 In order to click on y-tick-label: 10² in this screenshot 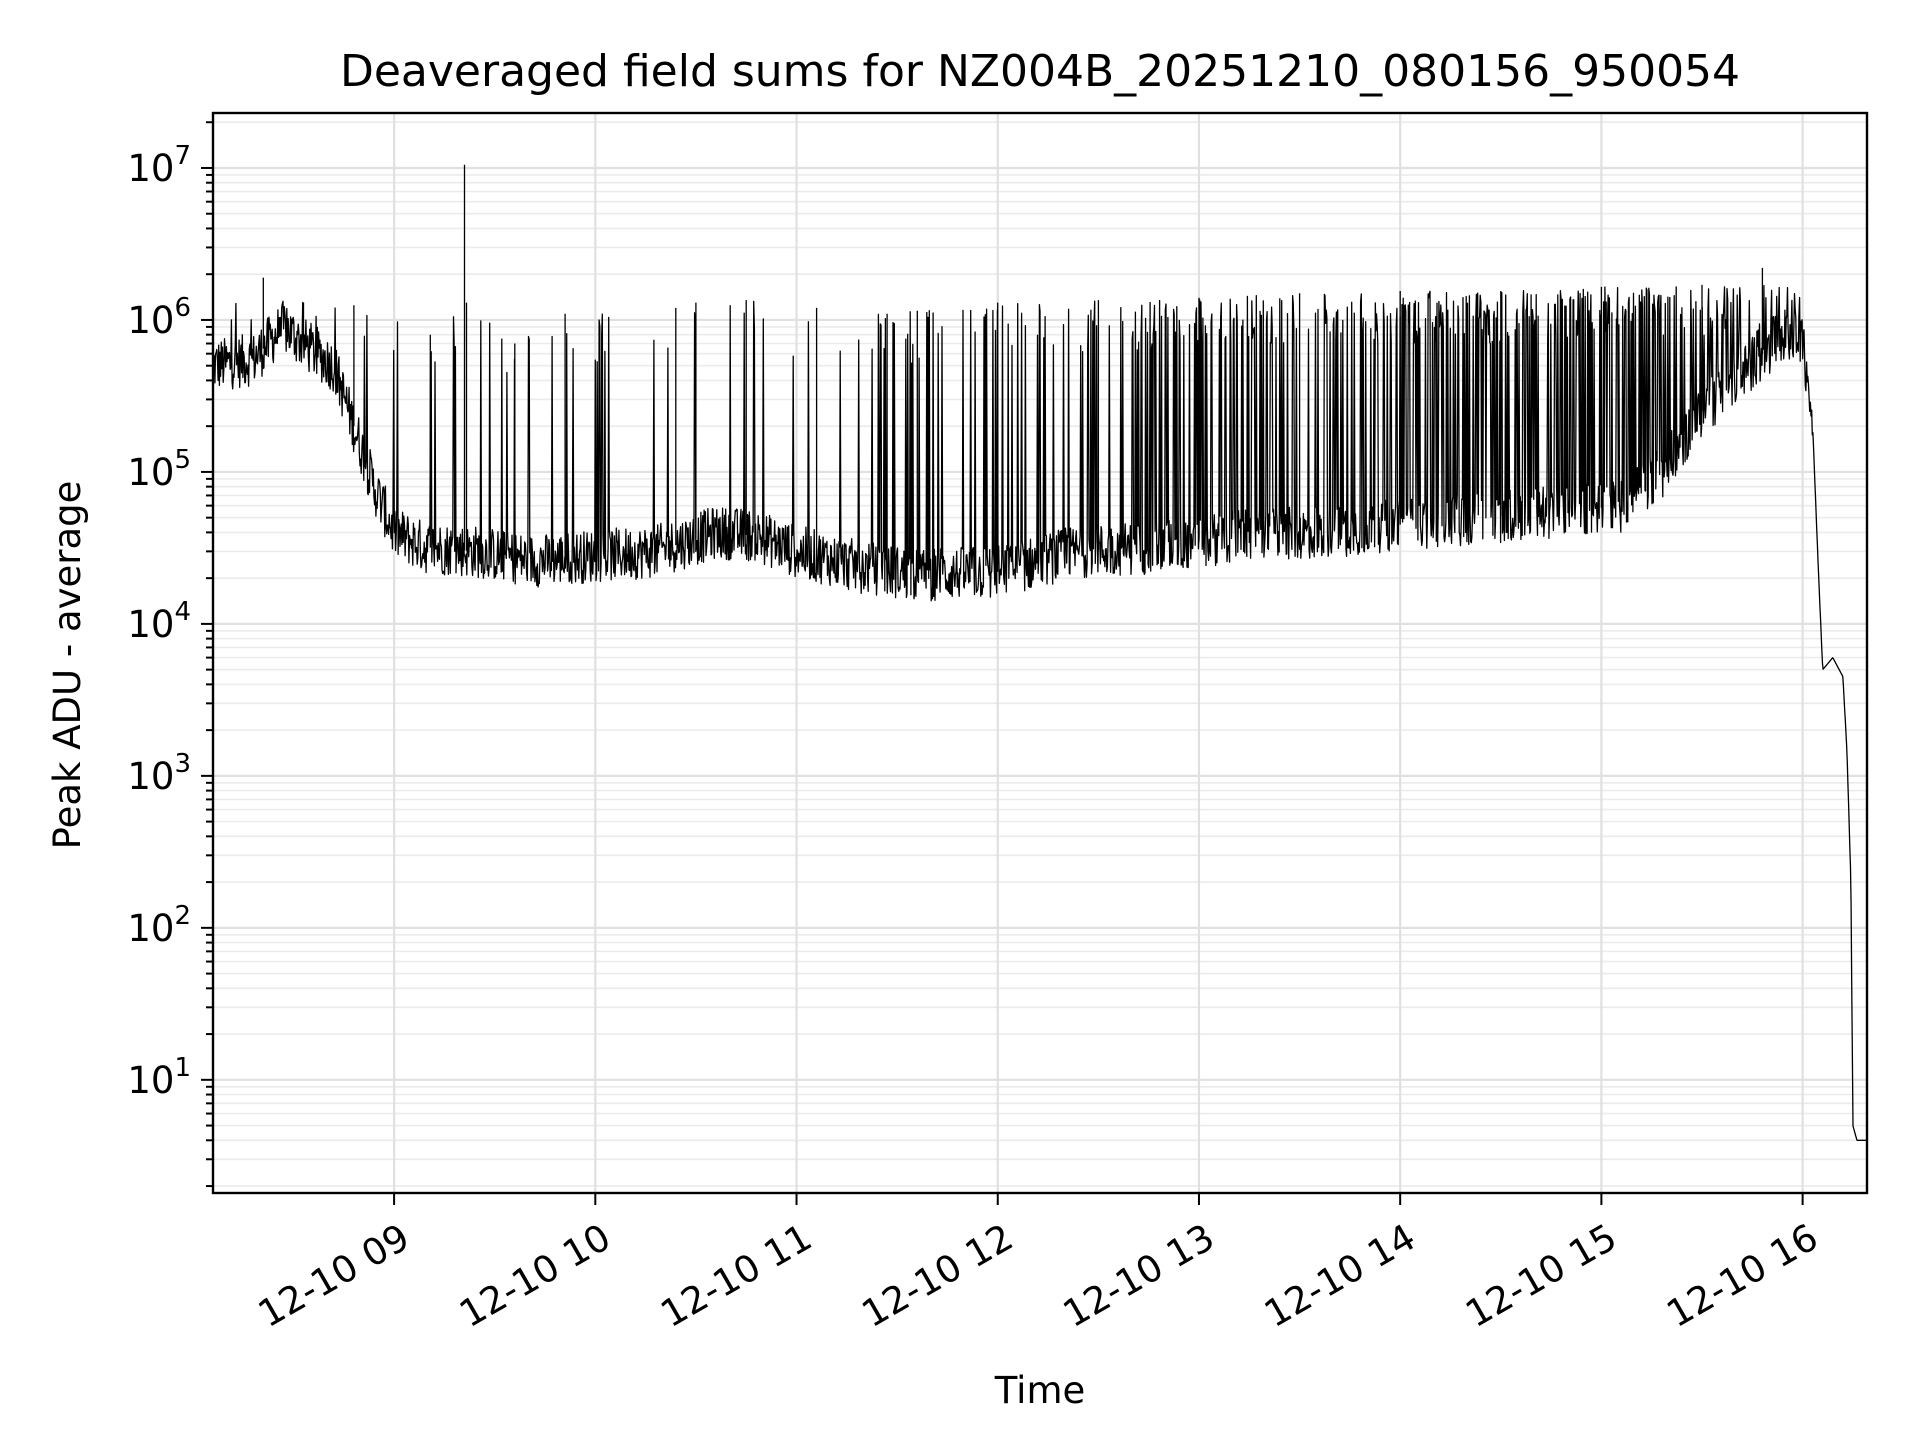, I will do `click(159, 925)`.